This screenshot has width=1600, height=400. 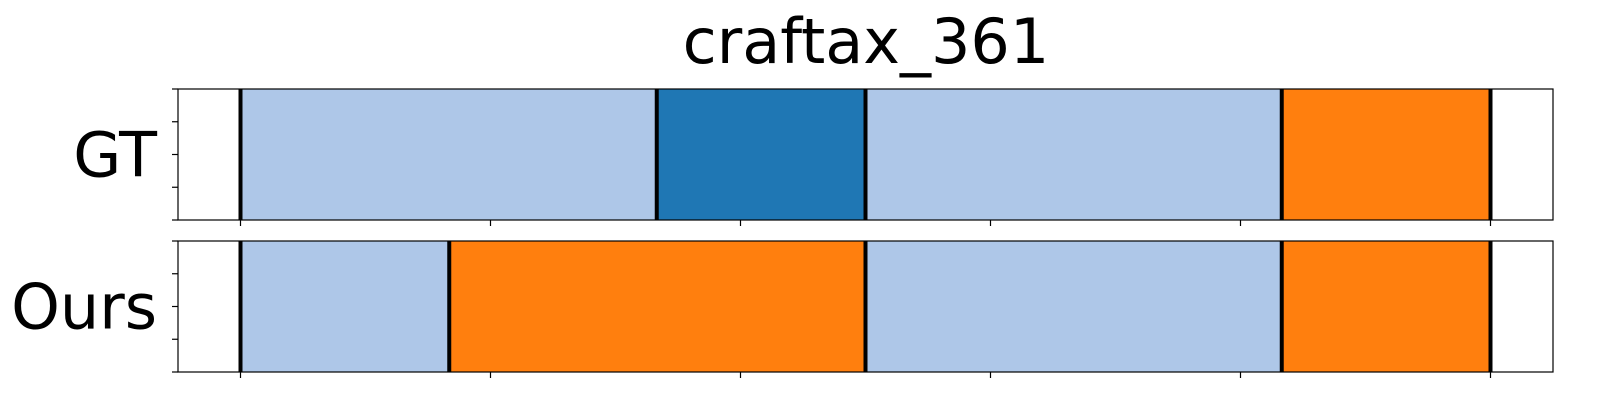 What do you see at coordinates (84, 307) in the screenshot?
I see `row-label: Ours` at bounding box center [84, 307].